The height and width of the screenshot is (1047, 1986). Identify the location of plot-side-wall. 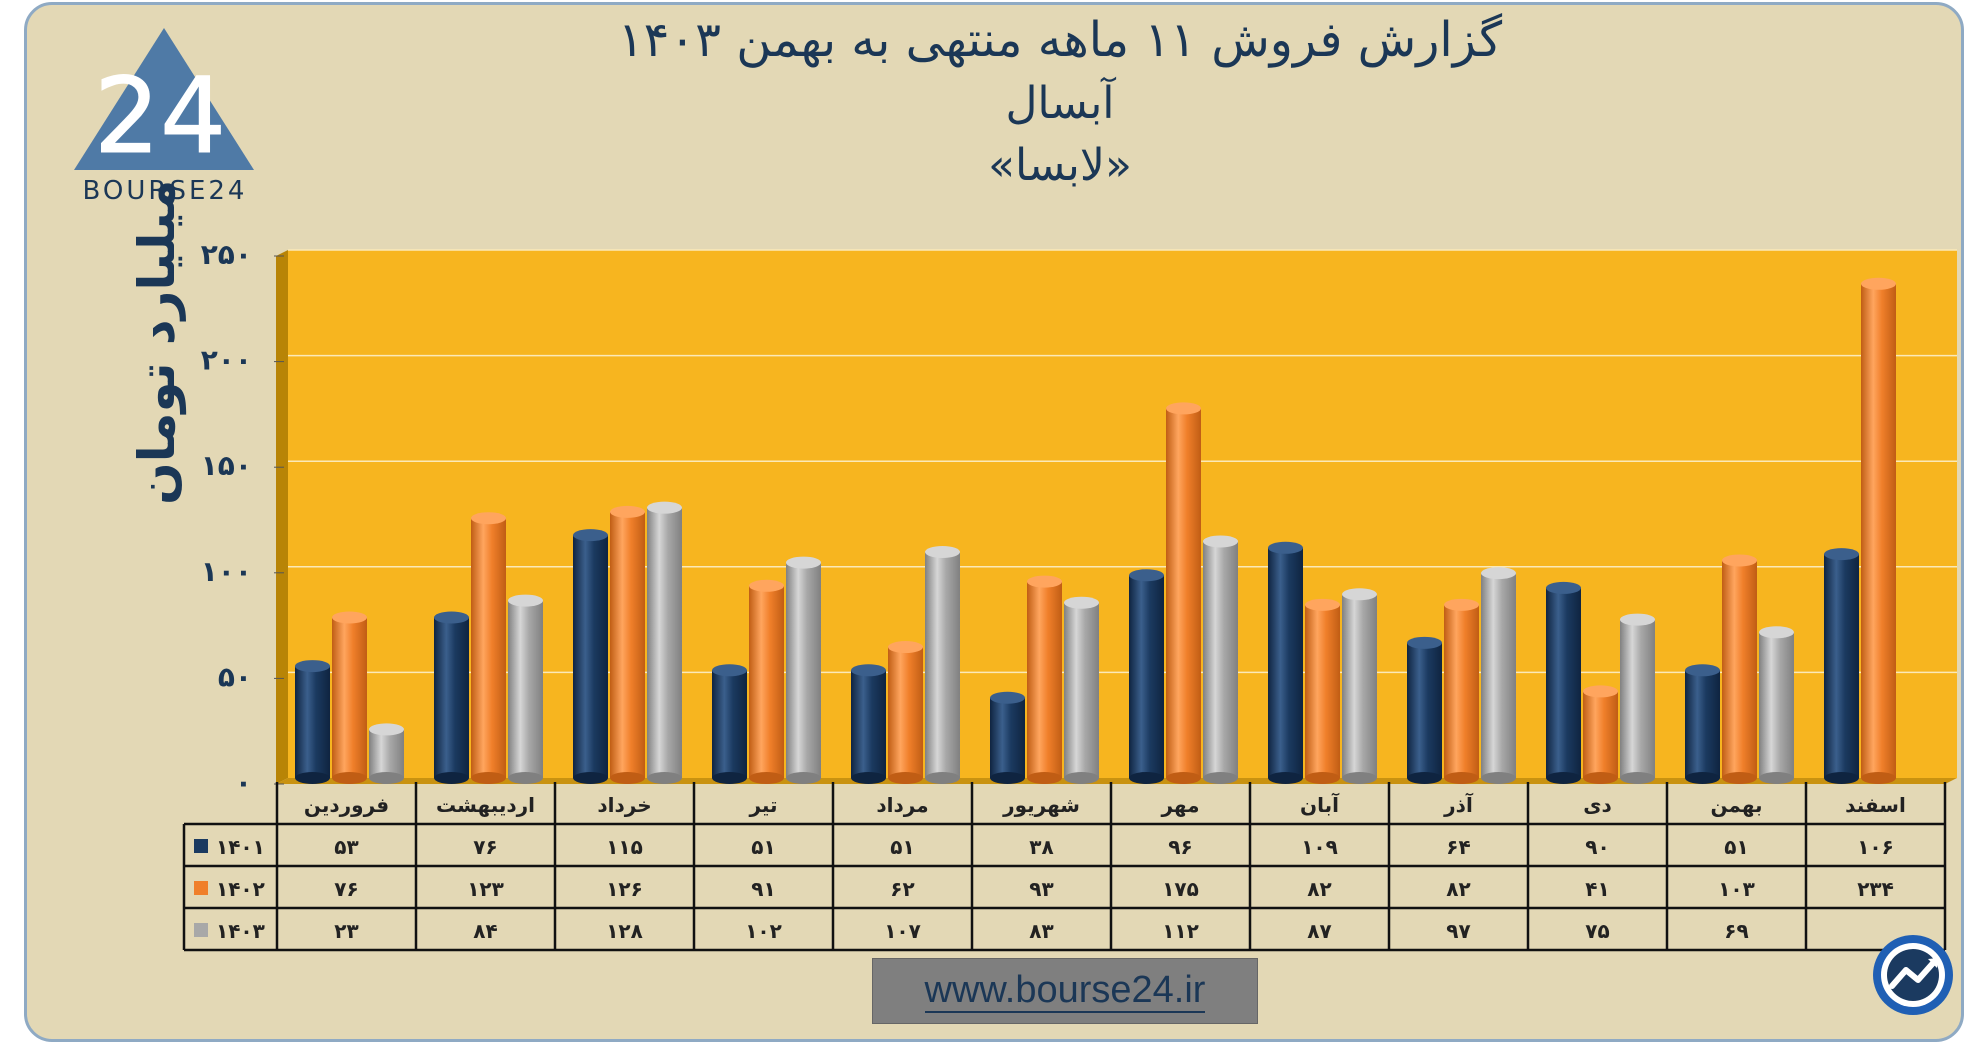
(282, 517).